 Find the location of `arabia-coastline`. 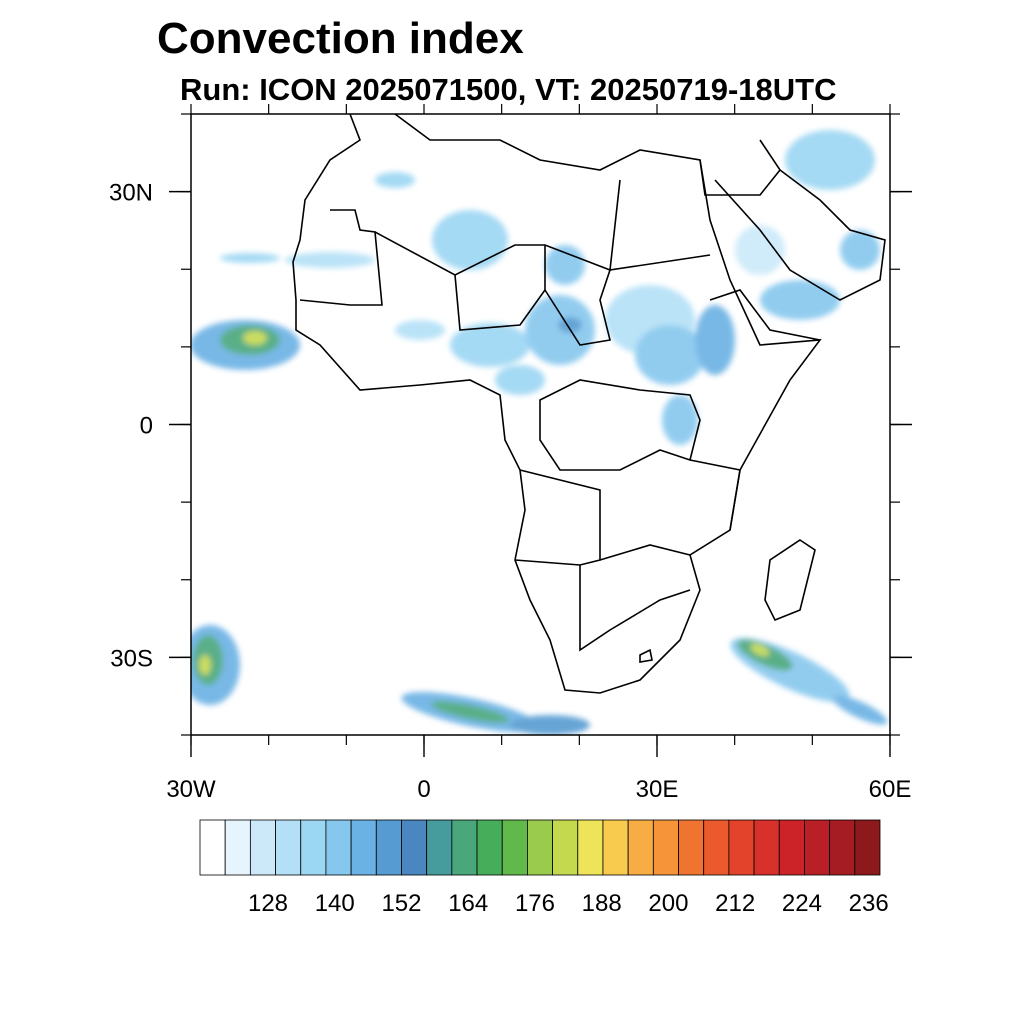

arabia-coastline is located at coordinates (800, 220).